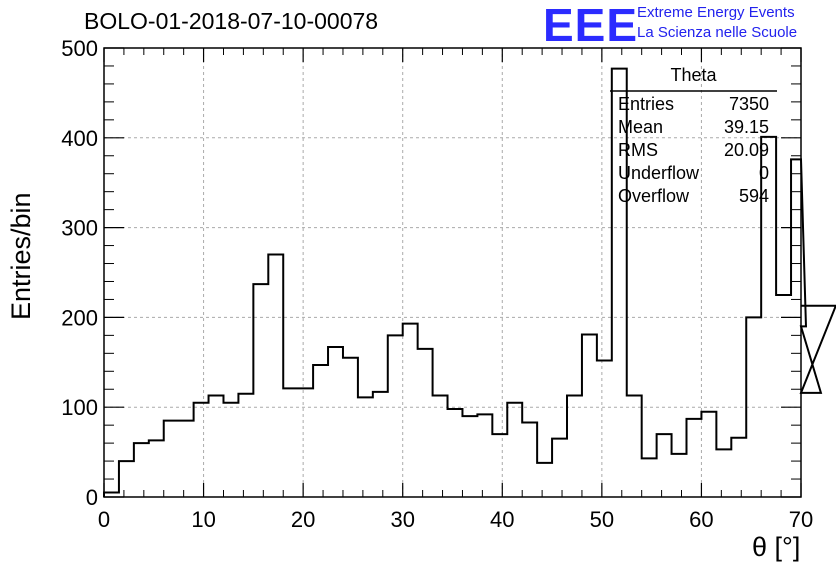 The width and height of the screenshot is (836, 572). I want to click on stats-row-label: Overflow, so click(654, 196).